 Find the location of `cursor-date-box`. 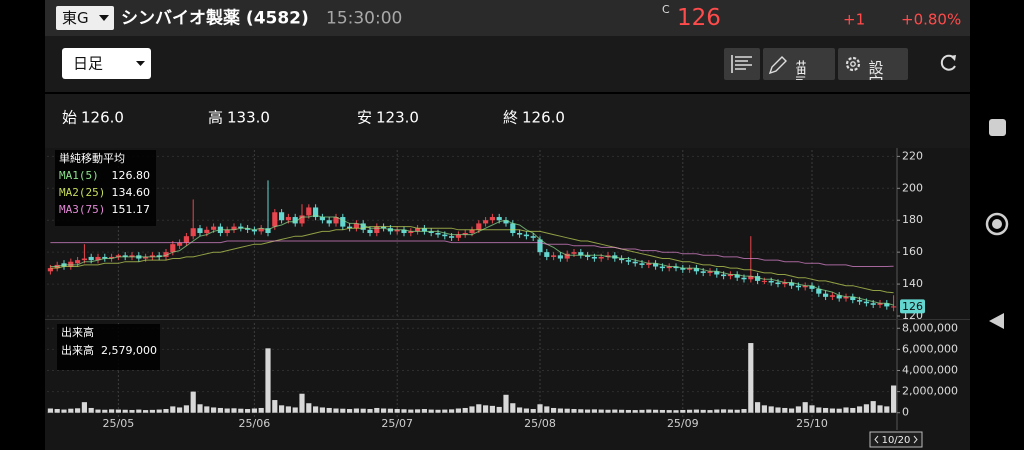

cursor-date-box is located at coordinates (896, 439).